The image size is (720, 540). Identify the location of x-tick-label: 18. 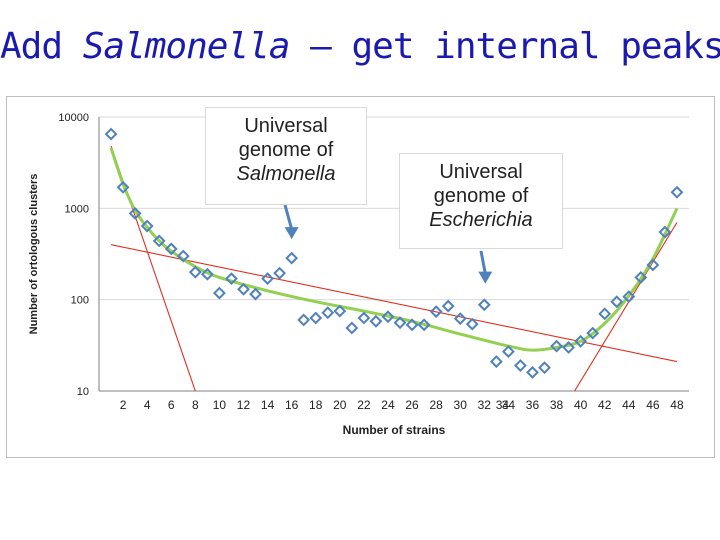
(316, 405).